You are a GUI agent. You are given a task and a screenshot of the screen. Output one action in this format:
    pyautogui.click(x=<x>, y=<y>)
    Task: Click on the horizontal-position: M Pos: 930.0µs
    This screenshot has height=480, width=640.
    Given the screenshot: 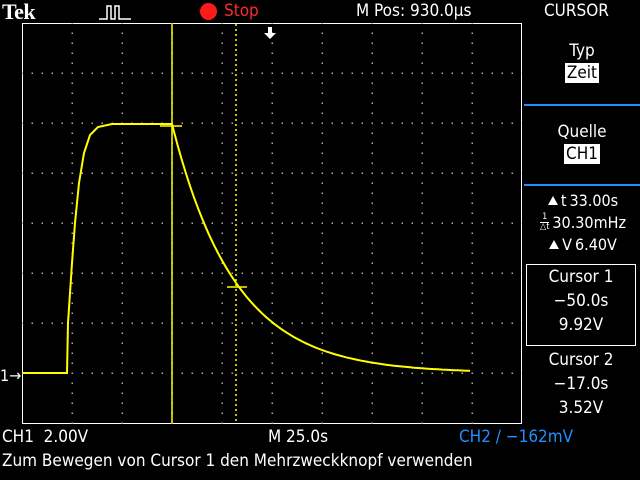 What is the action you would take?
    pyautogui.click(x=414, y=11)
    